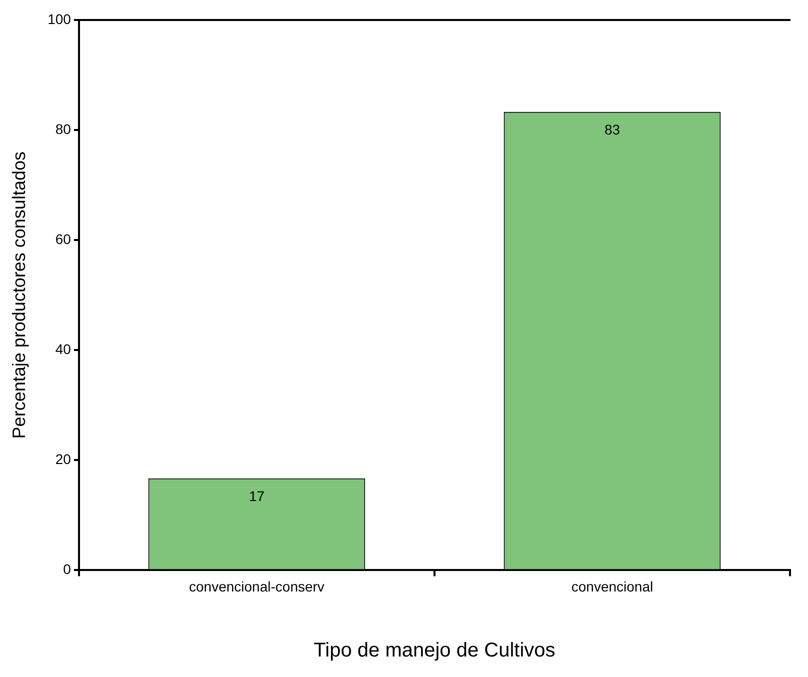  I want to click on y-axis-title: Percentaje productores consultados, so click(18, 295).